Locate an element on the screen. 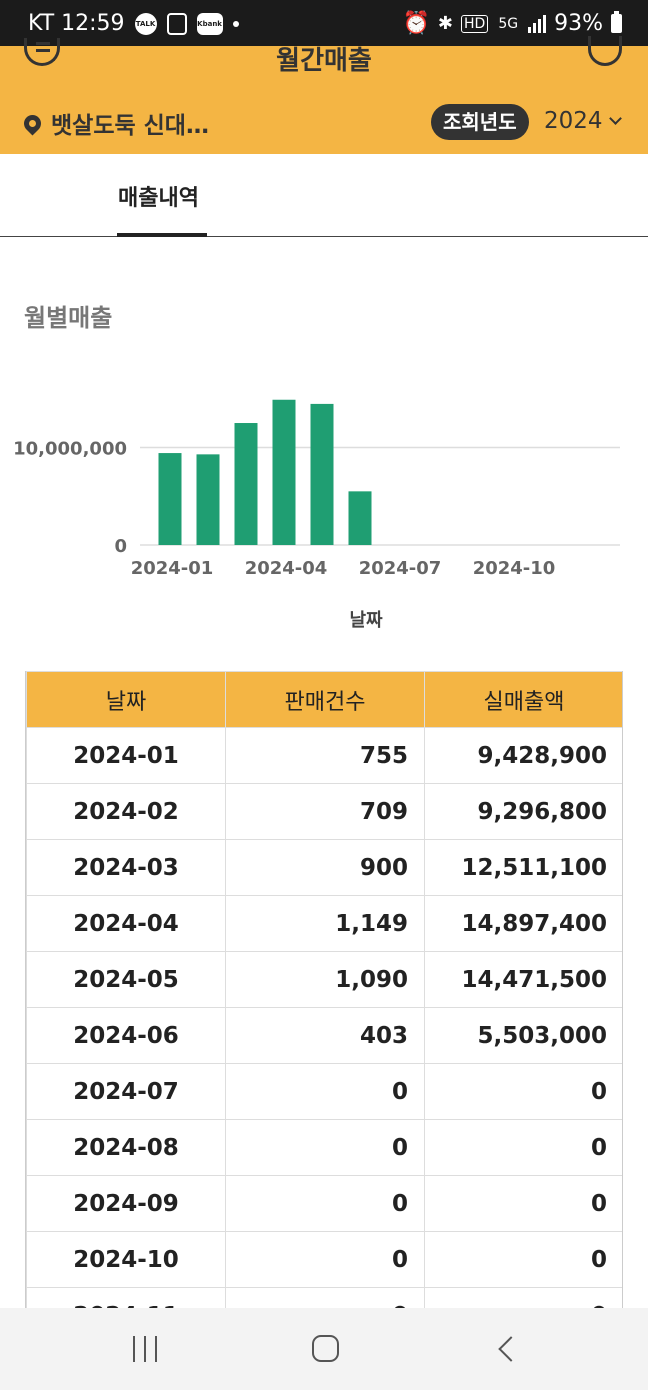 The width and height of the screenshot is (648, 1390). tab-sales-history: 매출내역 is located at coordinates (158, 198).